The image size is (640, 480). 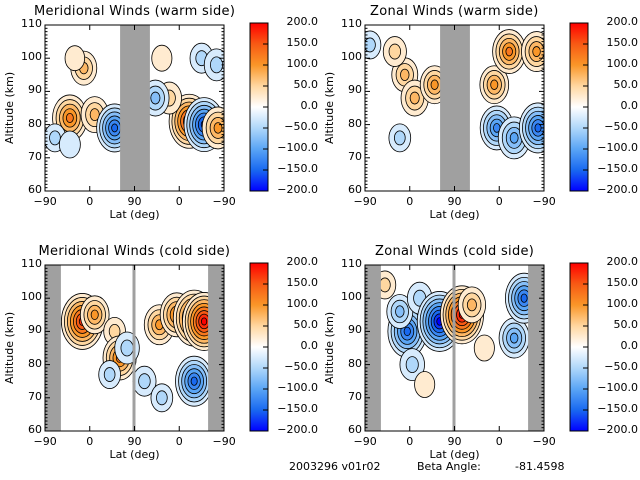 What do you see at coordinates (455, 251) in the screenshot?
I see `chart-title: Zonal Winds (cold side)` at bounding box center [455, 251].